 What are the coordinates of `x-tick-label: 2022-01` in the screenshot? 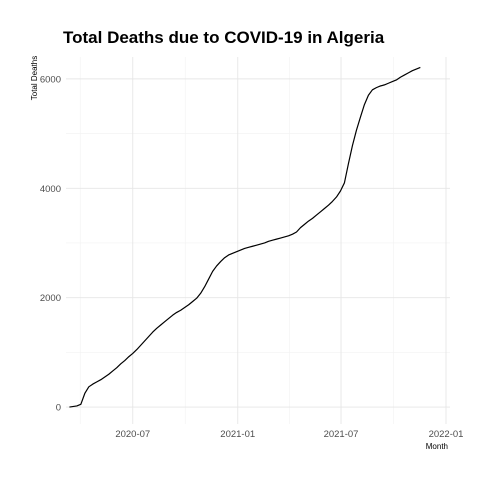 It's located at (446, 434).